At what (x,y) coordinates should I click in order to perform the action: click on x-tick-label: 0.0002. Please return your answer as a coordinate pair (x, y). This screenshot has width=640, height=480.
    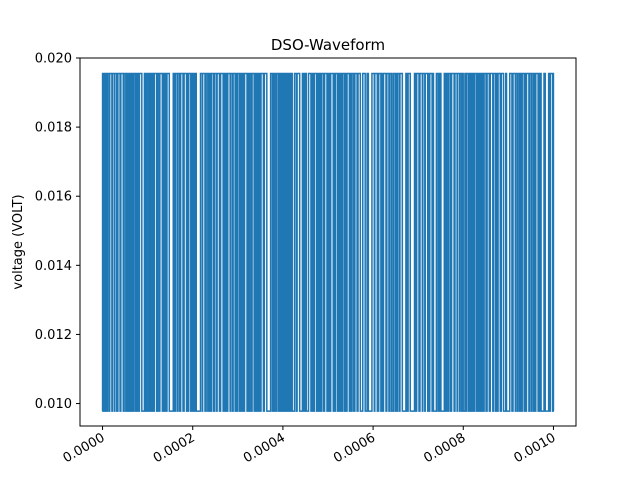
    Looking at the image, I should click on (174, 448).